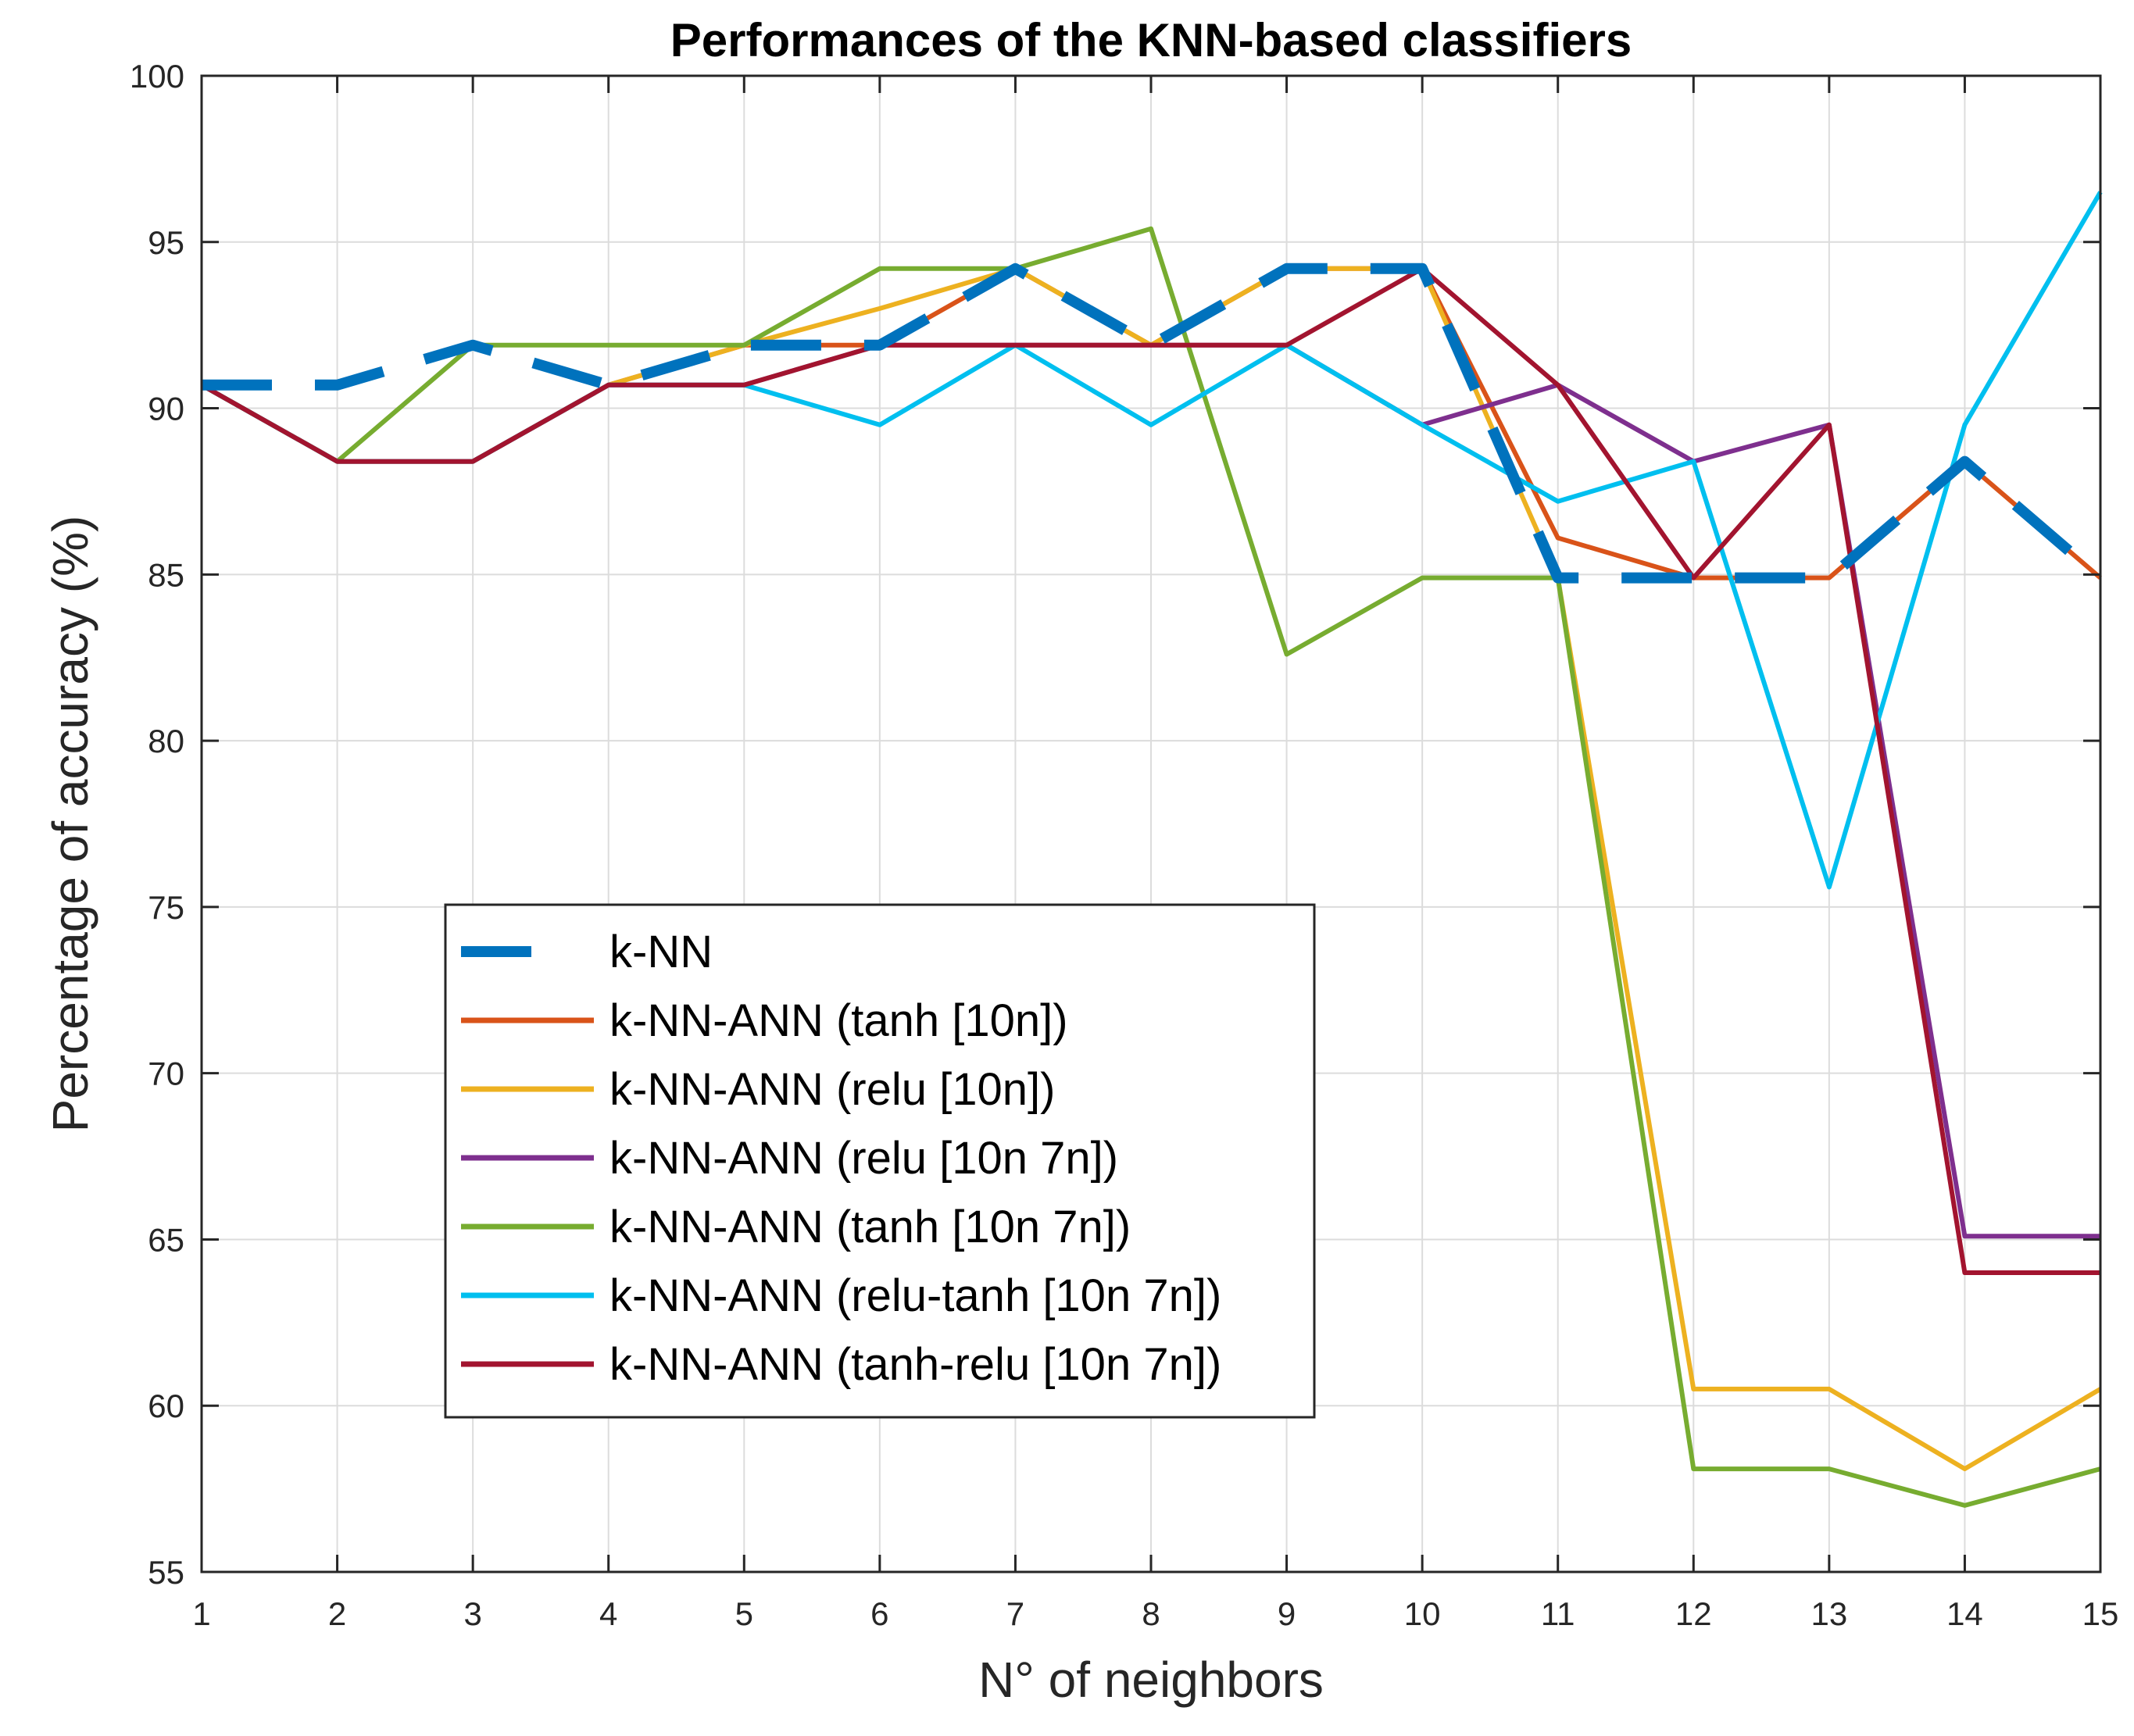 The image size is (2134, 1736). I want to click on legend-entry-label: k-NN-ANN (relu [10n]), so click(832, 1089).